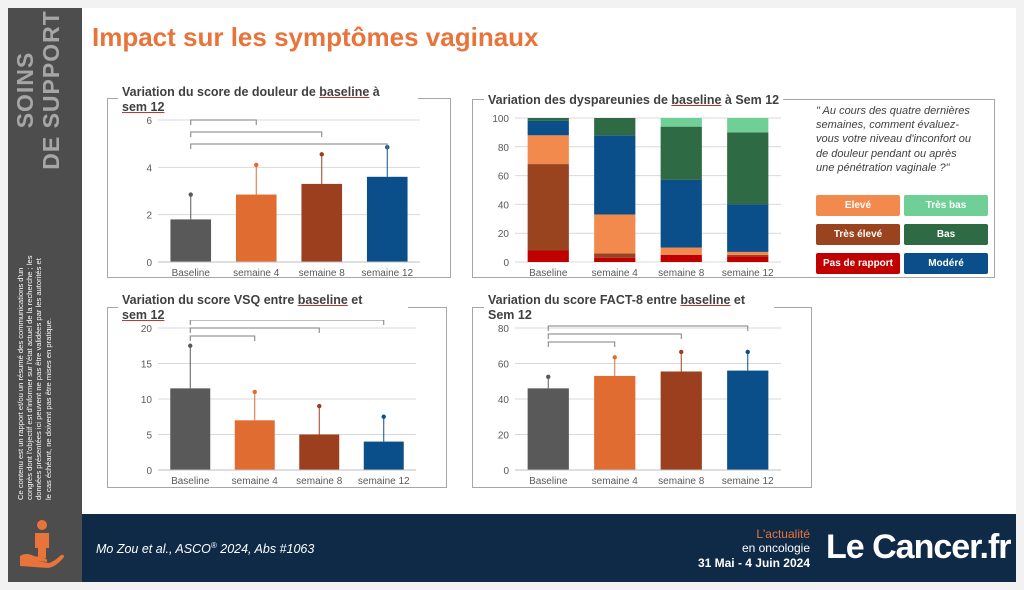 This screenshot has width=1024, height=590. I want to click on footer-dates: 31 Mai - 4 Juin 2024, so click(753, 563).